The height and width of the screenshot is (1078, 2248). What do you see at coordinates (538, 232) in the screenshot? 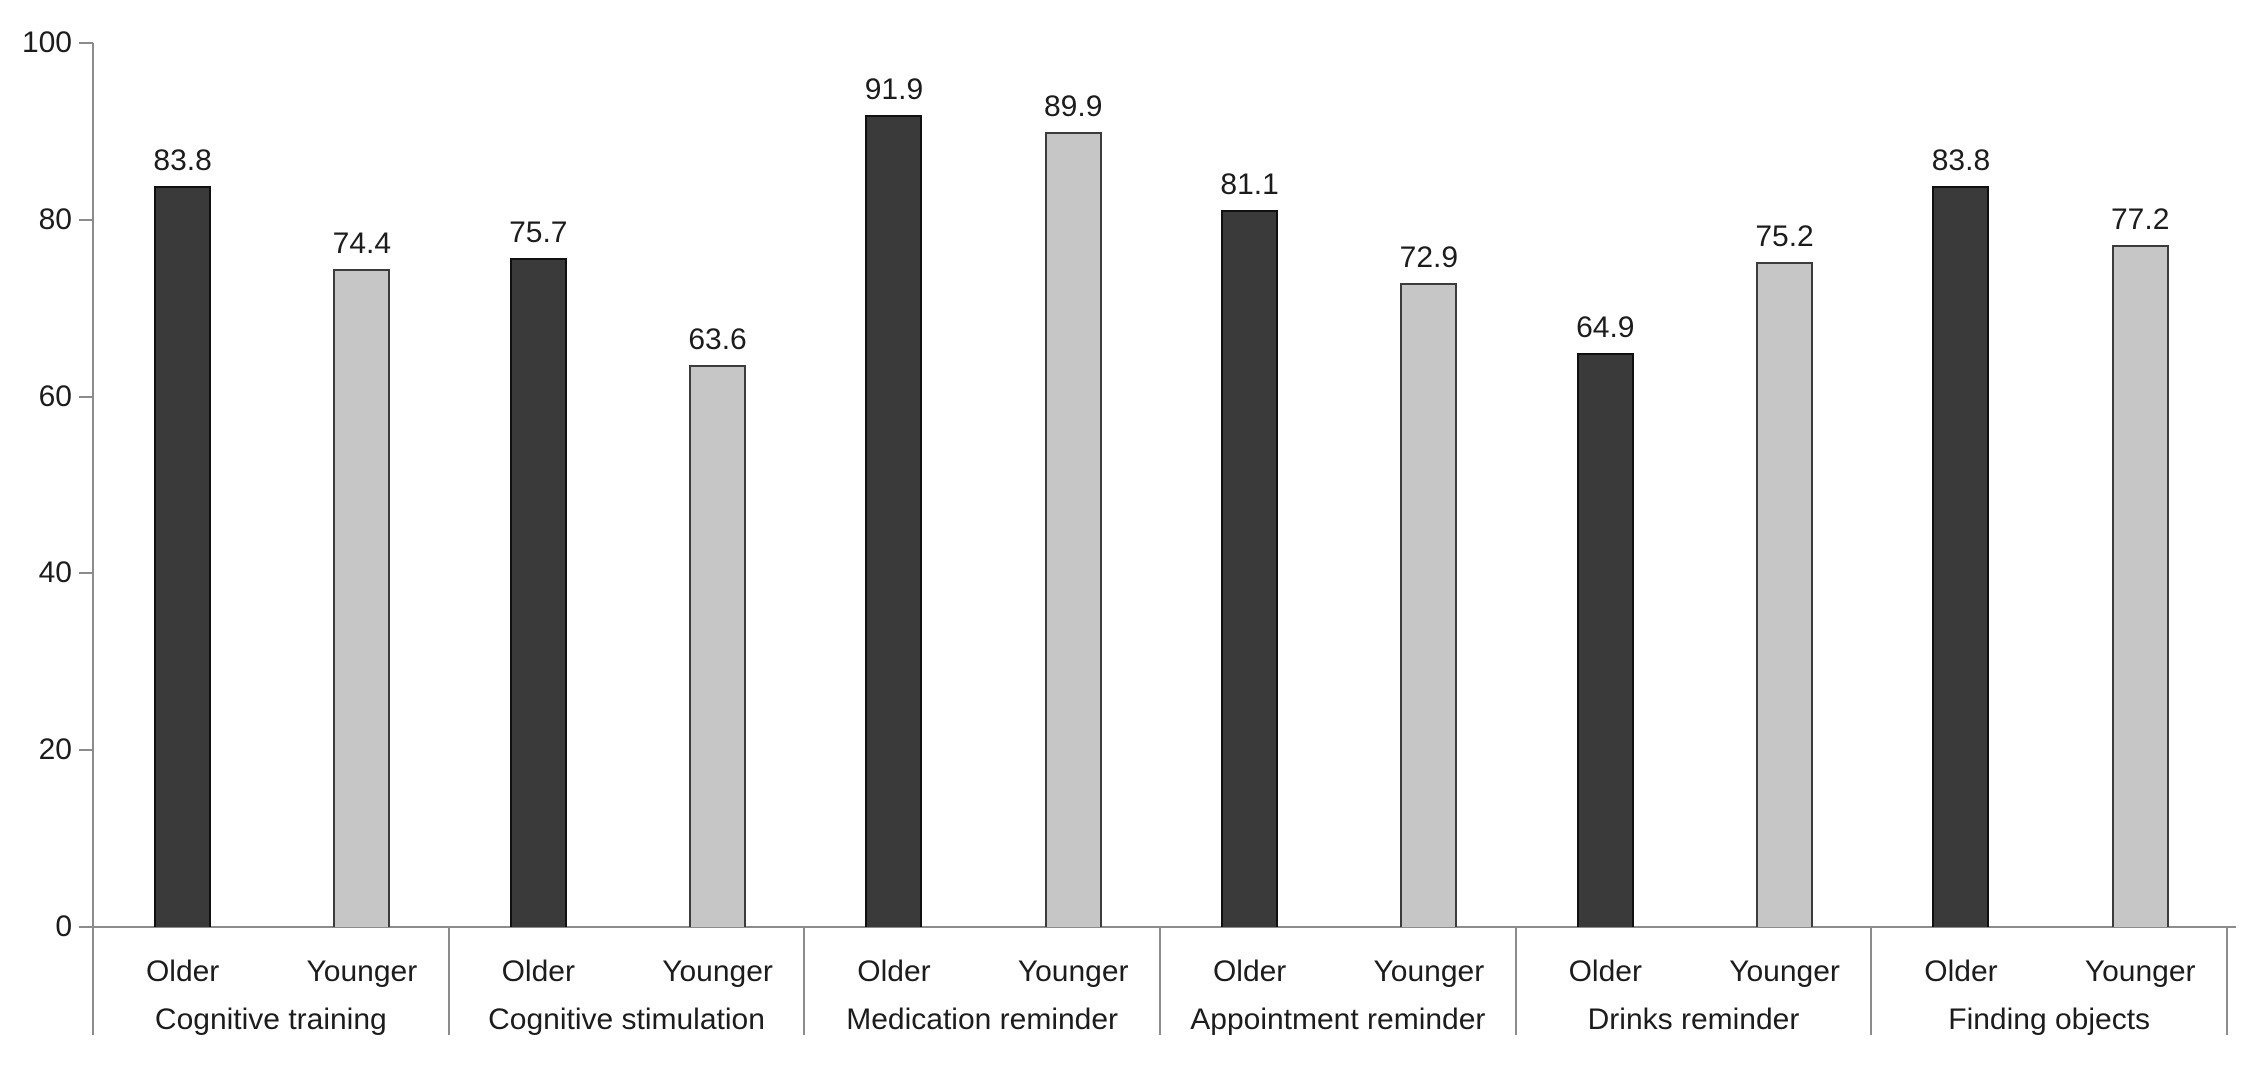
I see `bar-value-label: 75.7` at bounding box center [538, 232].